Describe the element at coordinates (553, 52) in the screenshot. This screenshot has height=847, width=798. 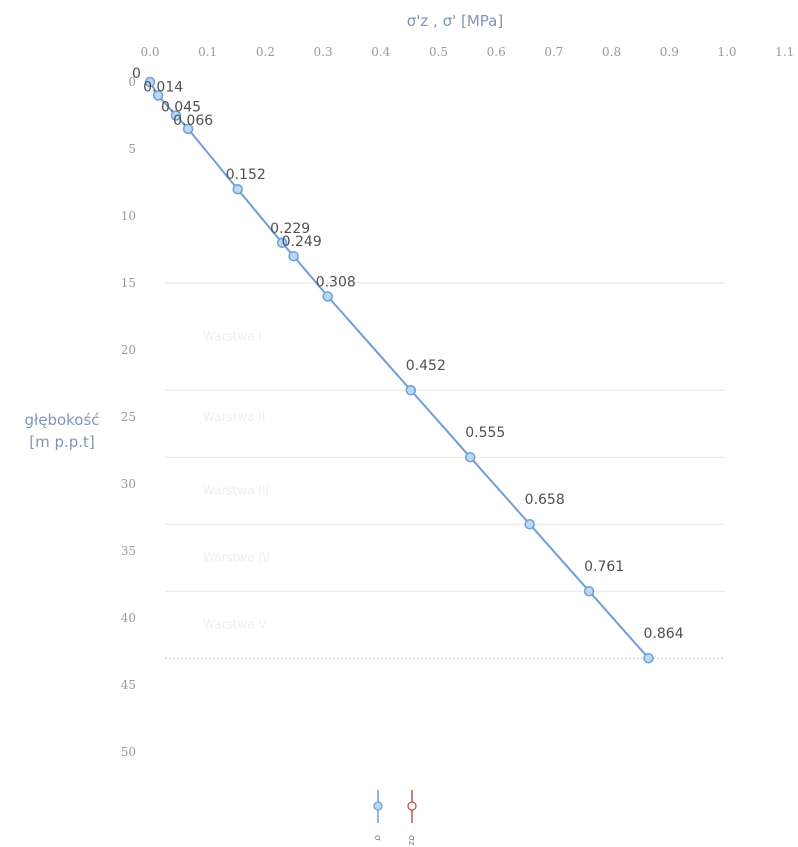
I see `x-tick-label: 0.7` at that location.